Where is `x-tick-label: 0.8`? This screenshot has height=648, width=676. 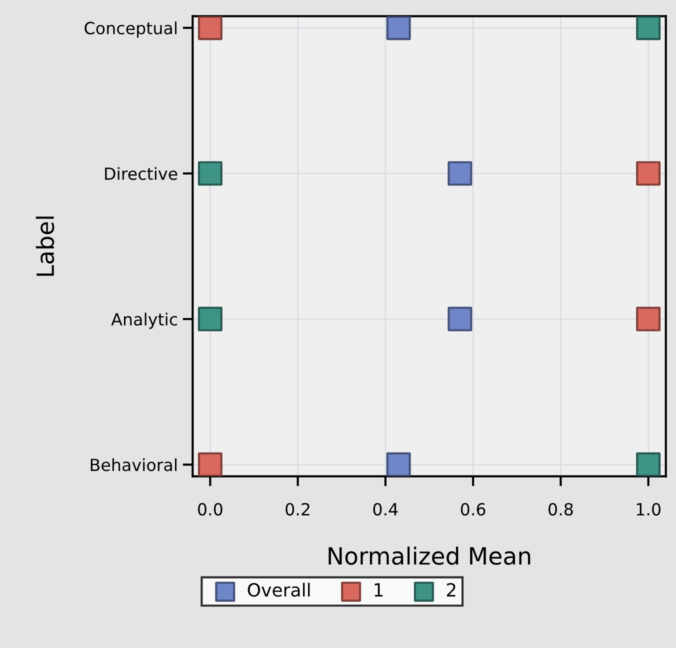 x-tick-label: 0.8 is located at coordinates (560, 509).